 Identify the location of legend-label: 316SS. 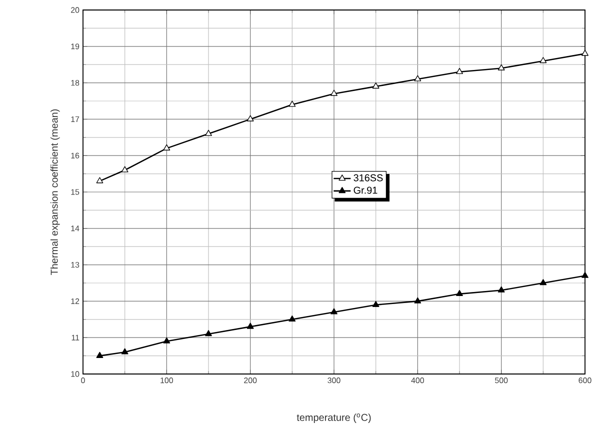
(368, 178).